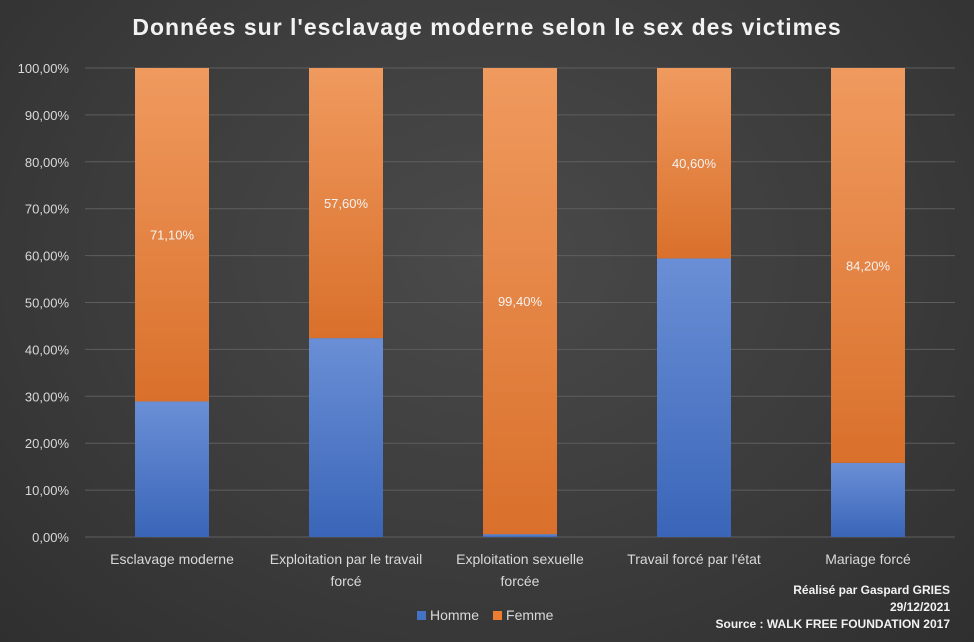  I want to click on legend-label-femme: Femme, so click(530, 615).